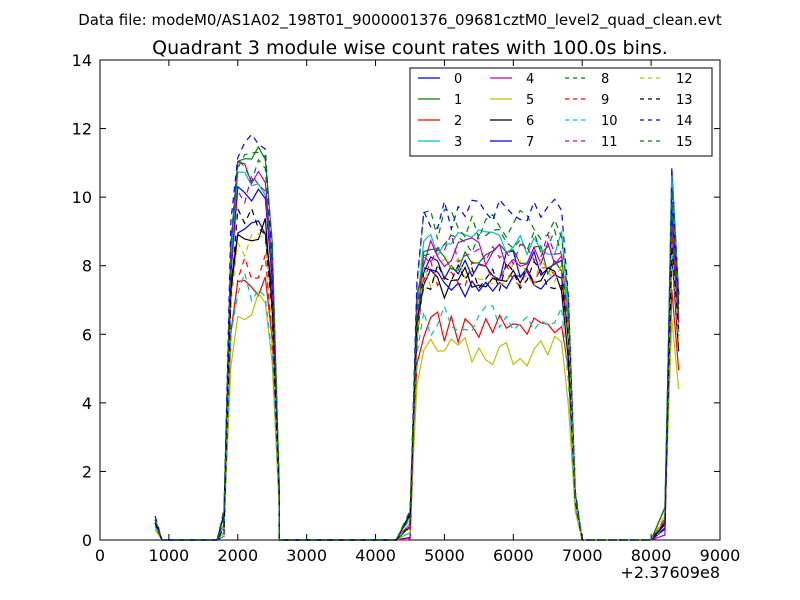 This screenshot has height=600, width=800. What do you see at coordinates (684, 100) in the screenshot?
I see `legend-label-13: 13` at bounding box center [684, 100].